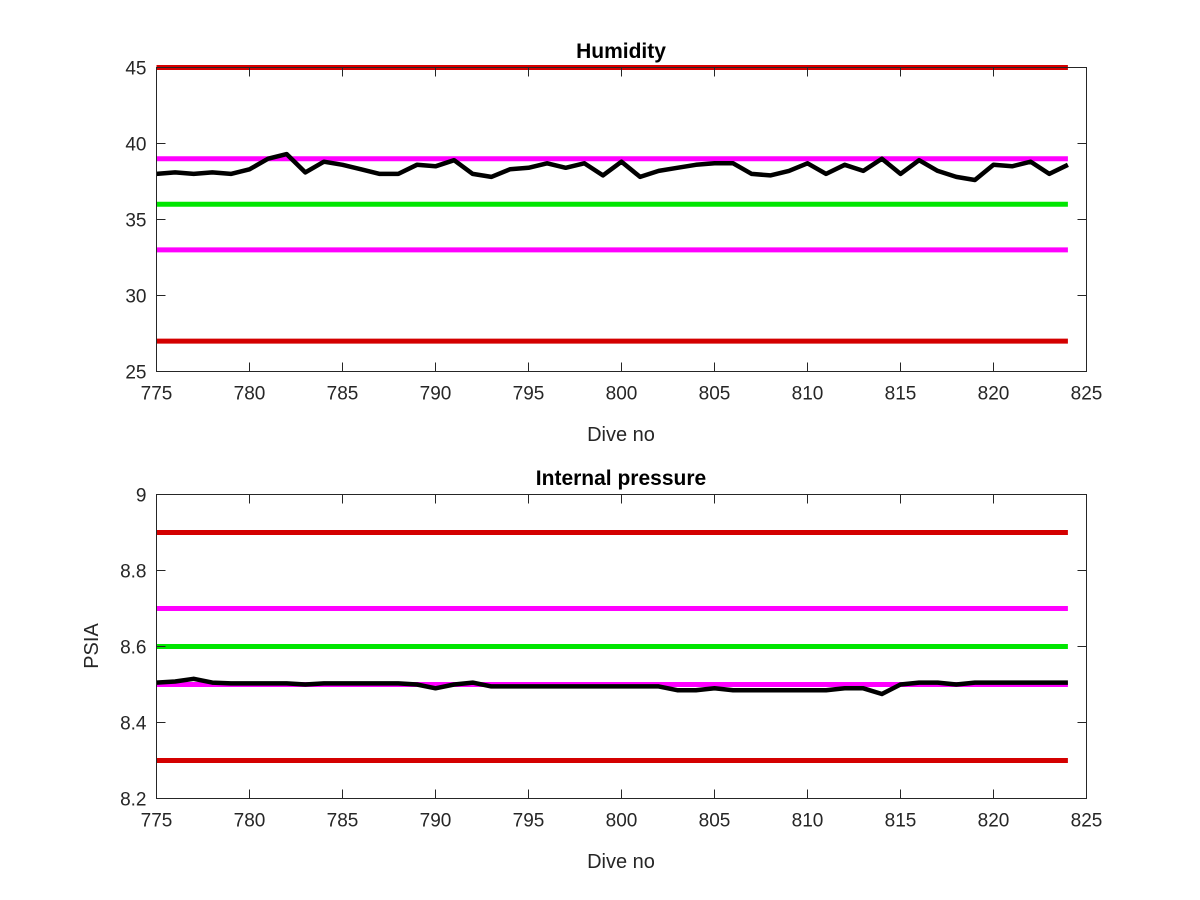 The image size is (1200, 900). What do you see at coordinates (157, 821) in the screenshot?
I see `pressure-xtick-label: 775` at bounding box center [157, 821].